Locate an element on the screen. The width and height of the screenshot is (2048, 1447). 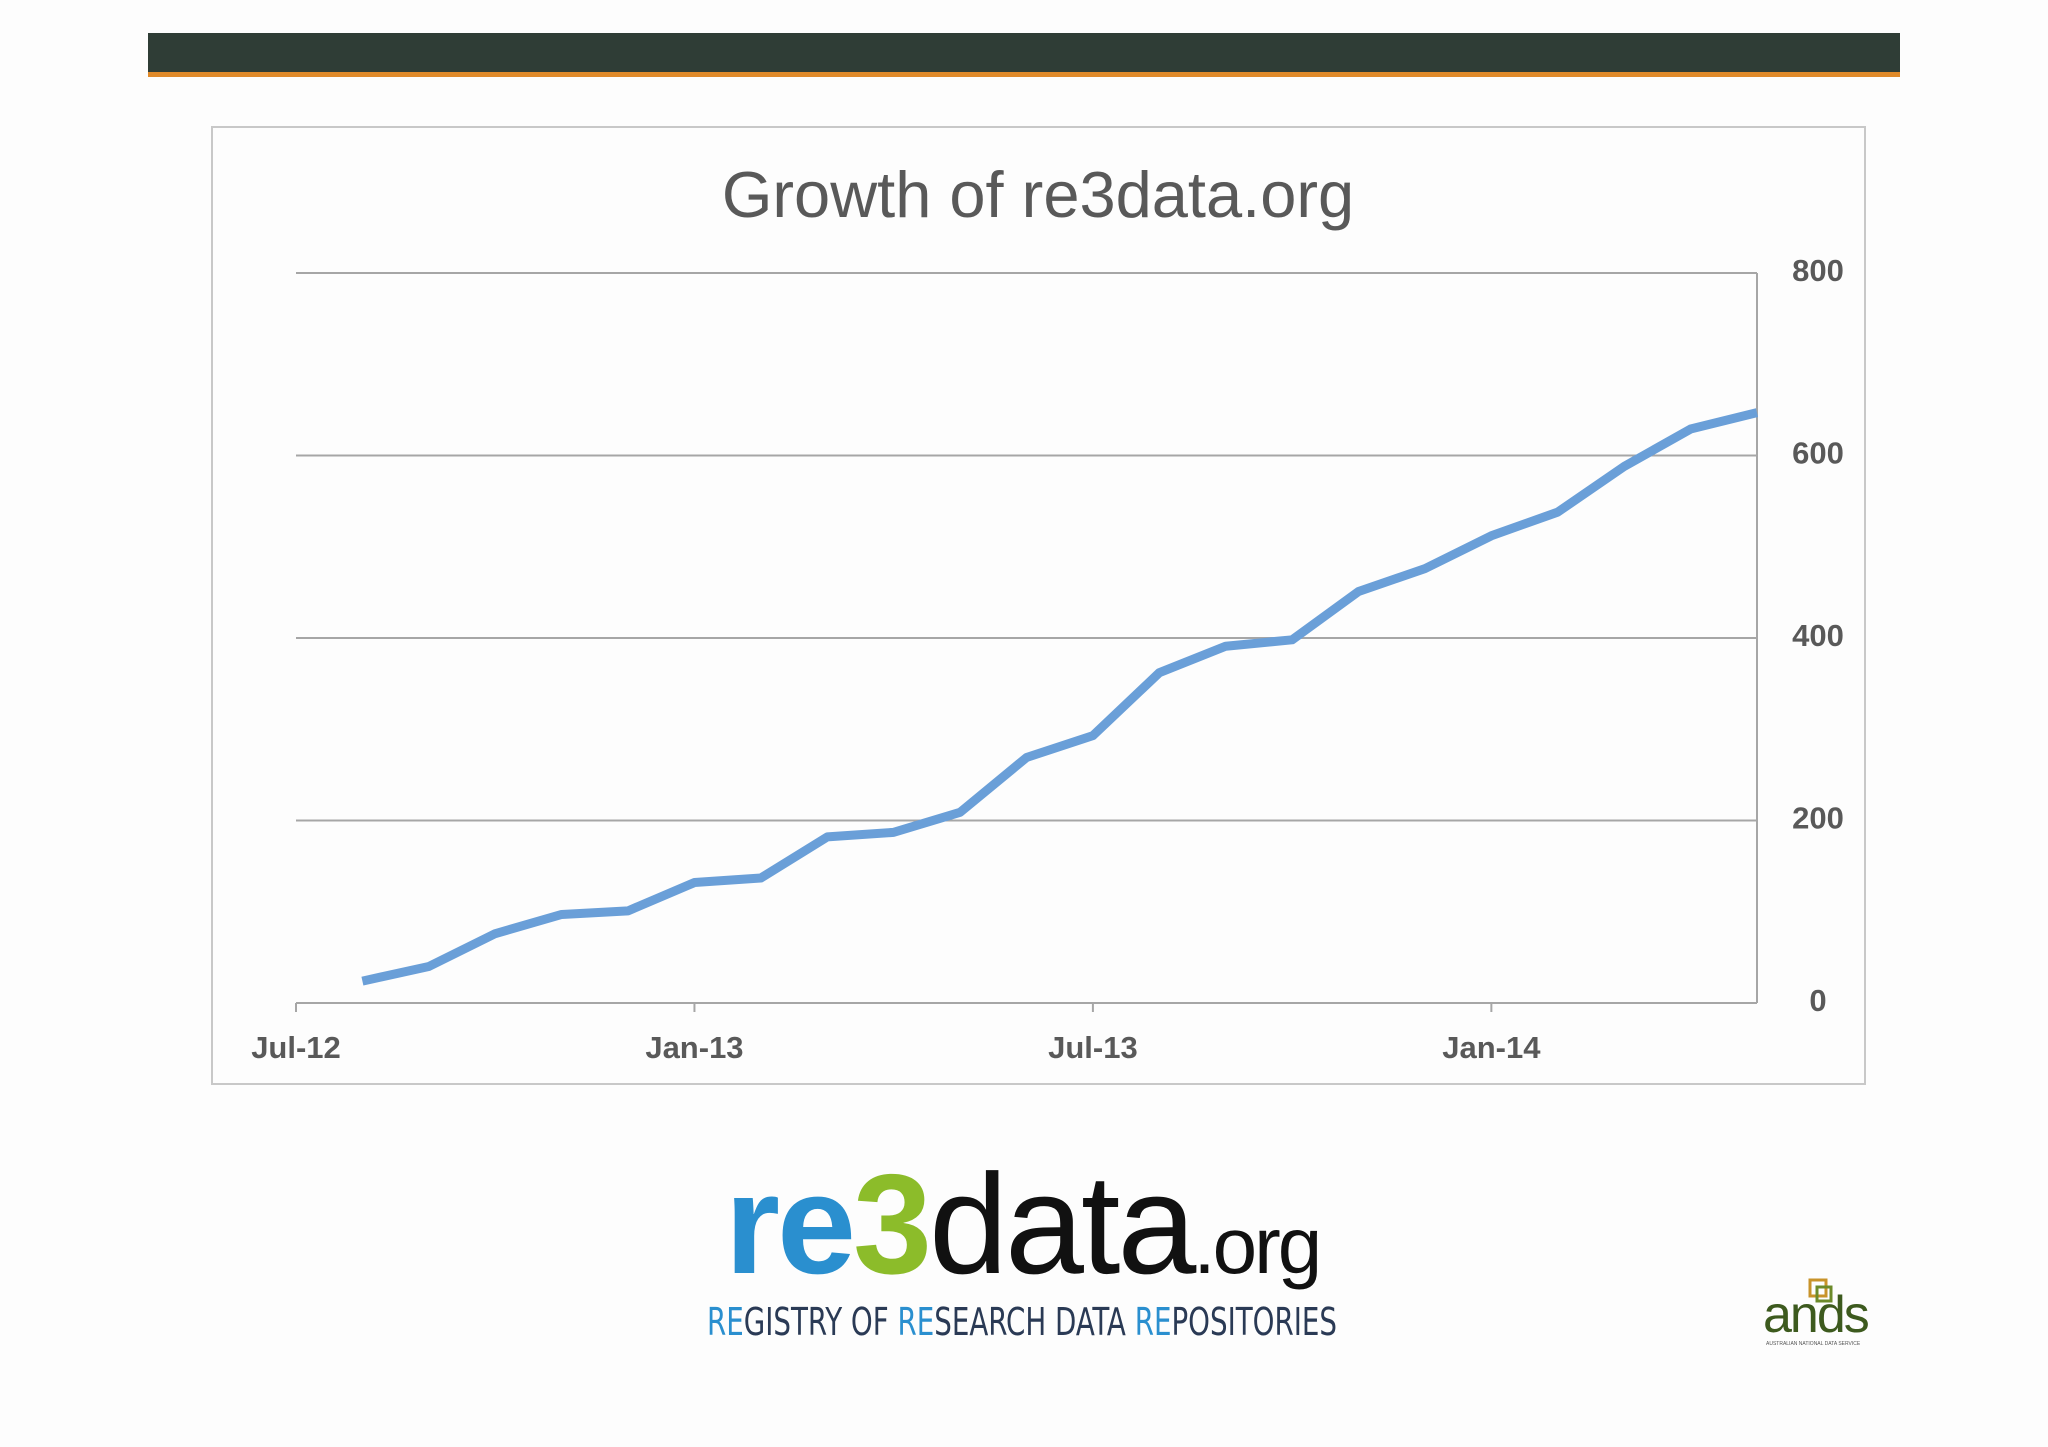
x-tick-label: Jul-13 is located at coordinates (1093, 1047).